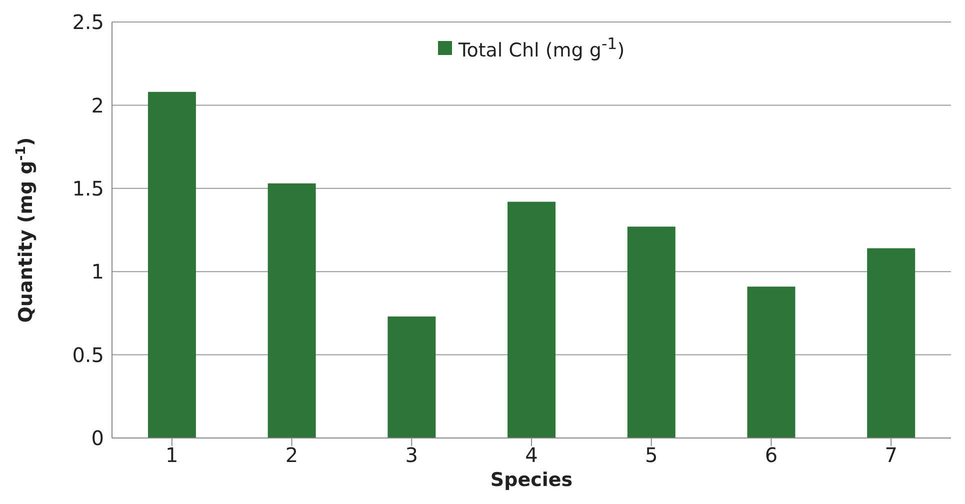 This screenshot has height=504, width=965. Describe the element at coordinates (891, 455) in the screenshot. I see `x-tick-label: 7` at that location.